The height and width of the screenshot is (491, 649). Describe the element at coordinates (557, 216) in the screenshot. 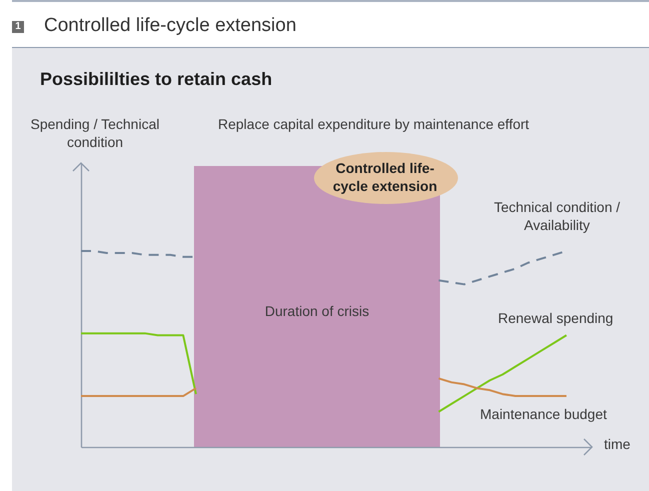

I see `text: Technical condition / Availability` at that location.